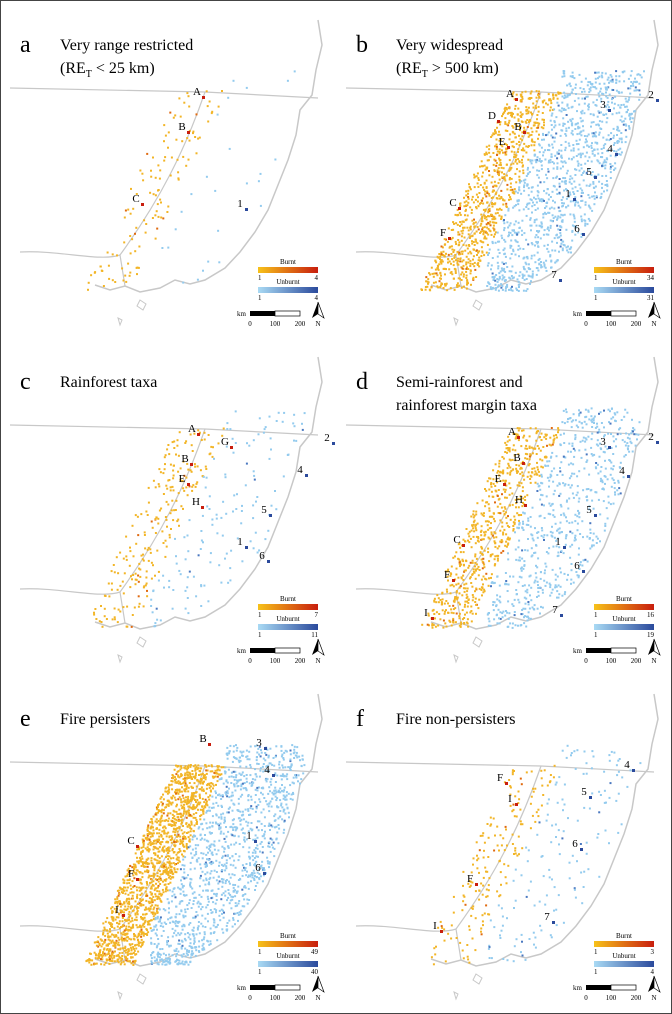 This screenshot has height=1014, width=672. What do you see at coordinates (288, 599) in the screenshot?
I see `legend-burnt-label: Burnt` at bounding box center [288, 599].